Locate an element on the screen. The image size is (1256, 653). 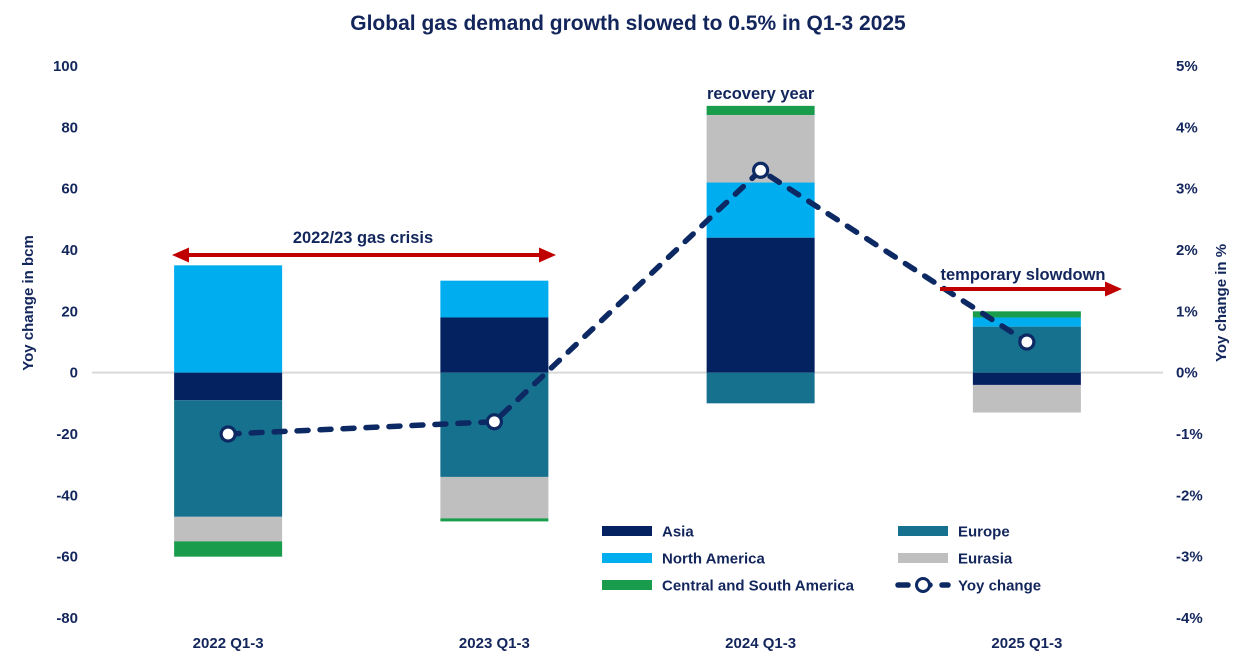
legend-label-europe: Europe is located at coordinates (984, 532).